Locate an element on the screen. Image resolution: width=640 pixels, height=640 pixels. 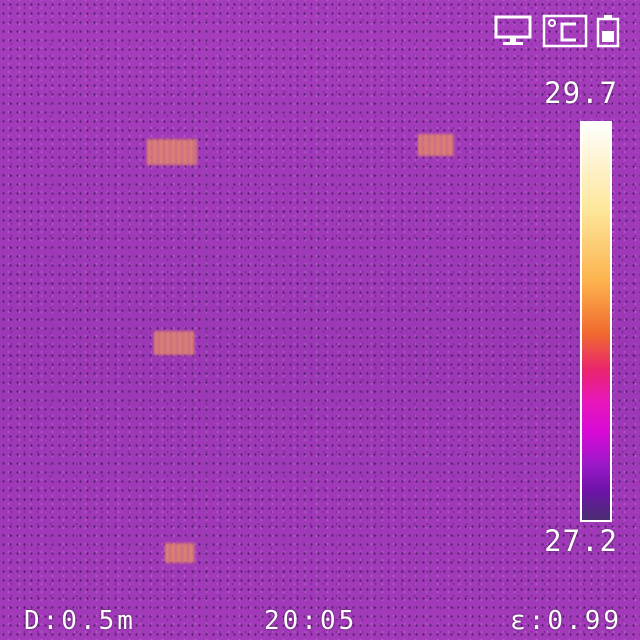
emissivity-readout: ε:0.99 is located at coordinates (566, 621).